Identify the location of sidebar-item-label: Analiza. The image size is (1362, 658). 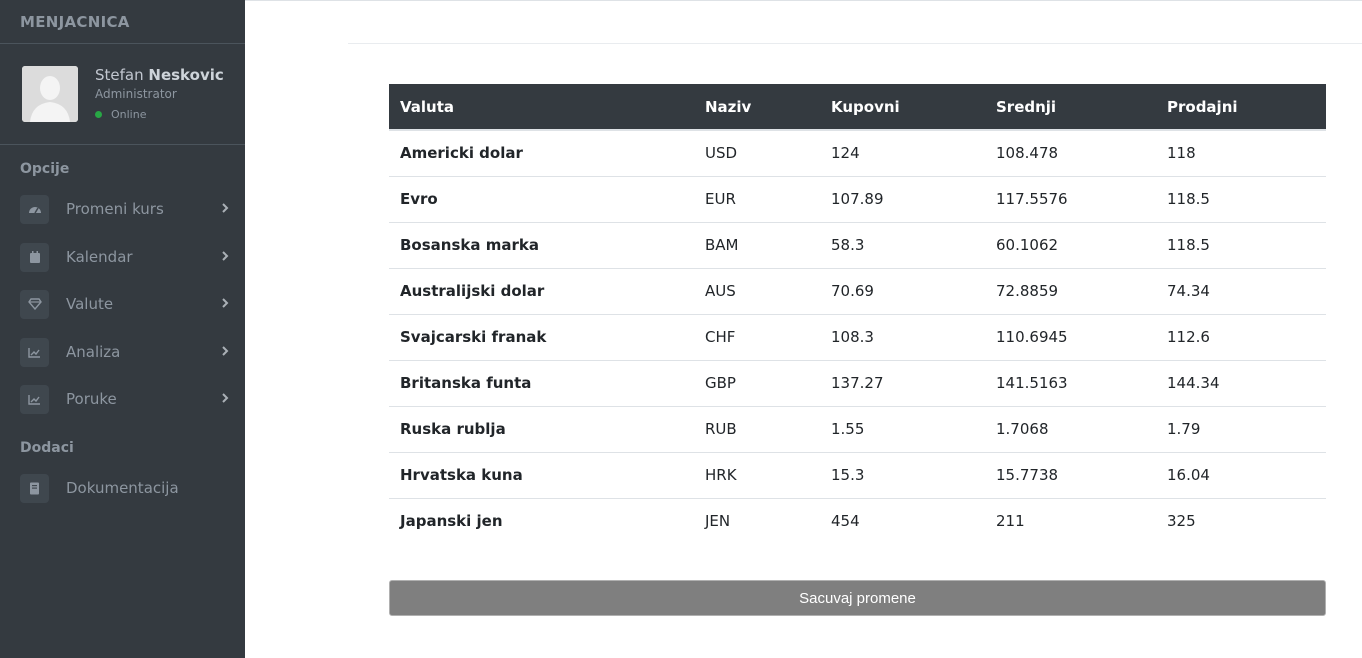
(93, 352).